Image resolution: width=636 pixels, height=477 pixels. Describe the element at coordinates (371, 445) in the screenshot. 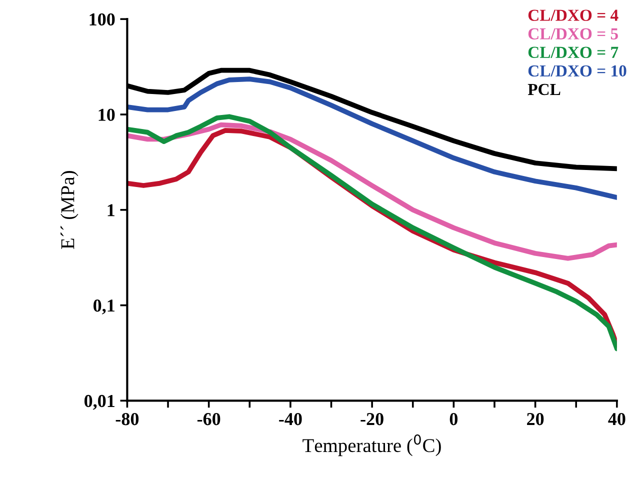

I see `x-axis-title: Temperature ($^{0}$C)` at that location.